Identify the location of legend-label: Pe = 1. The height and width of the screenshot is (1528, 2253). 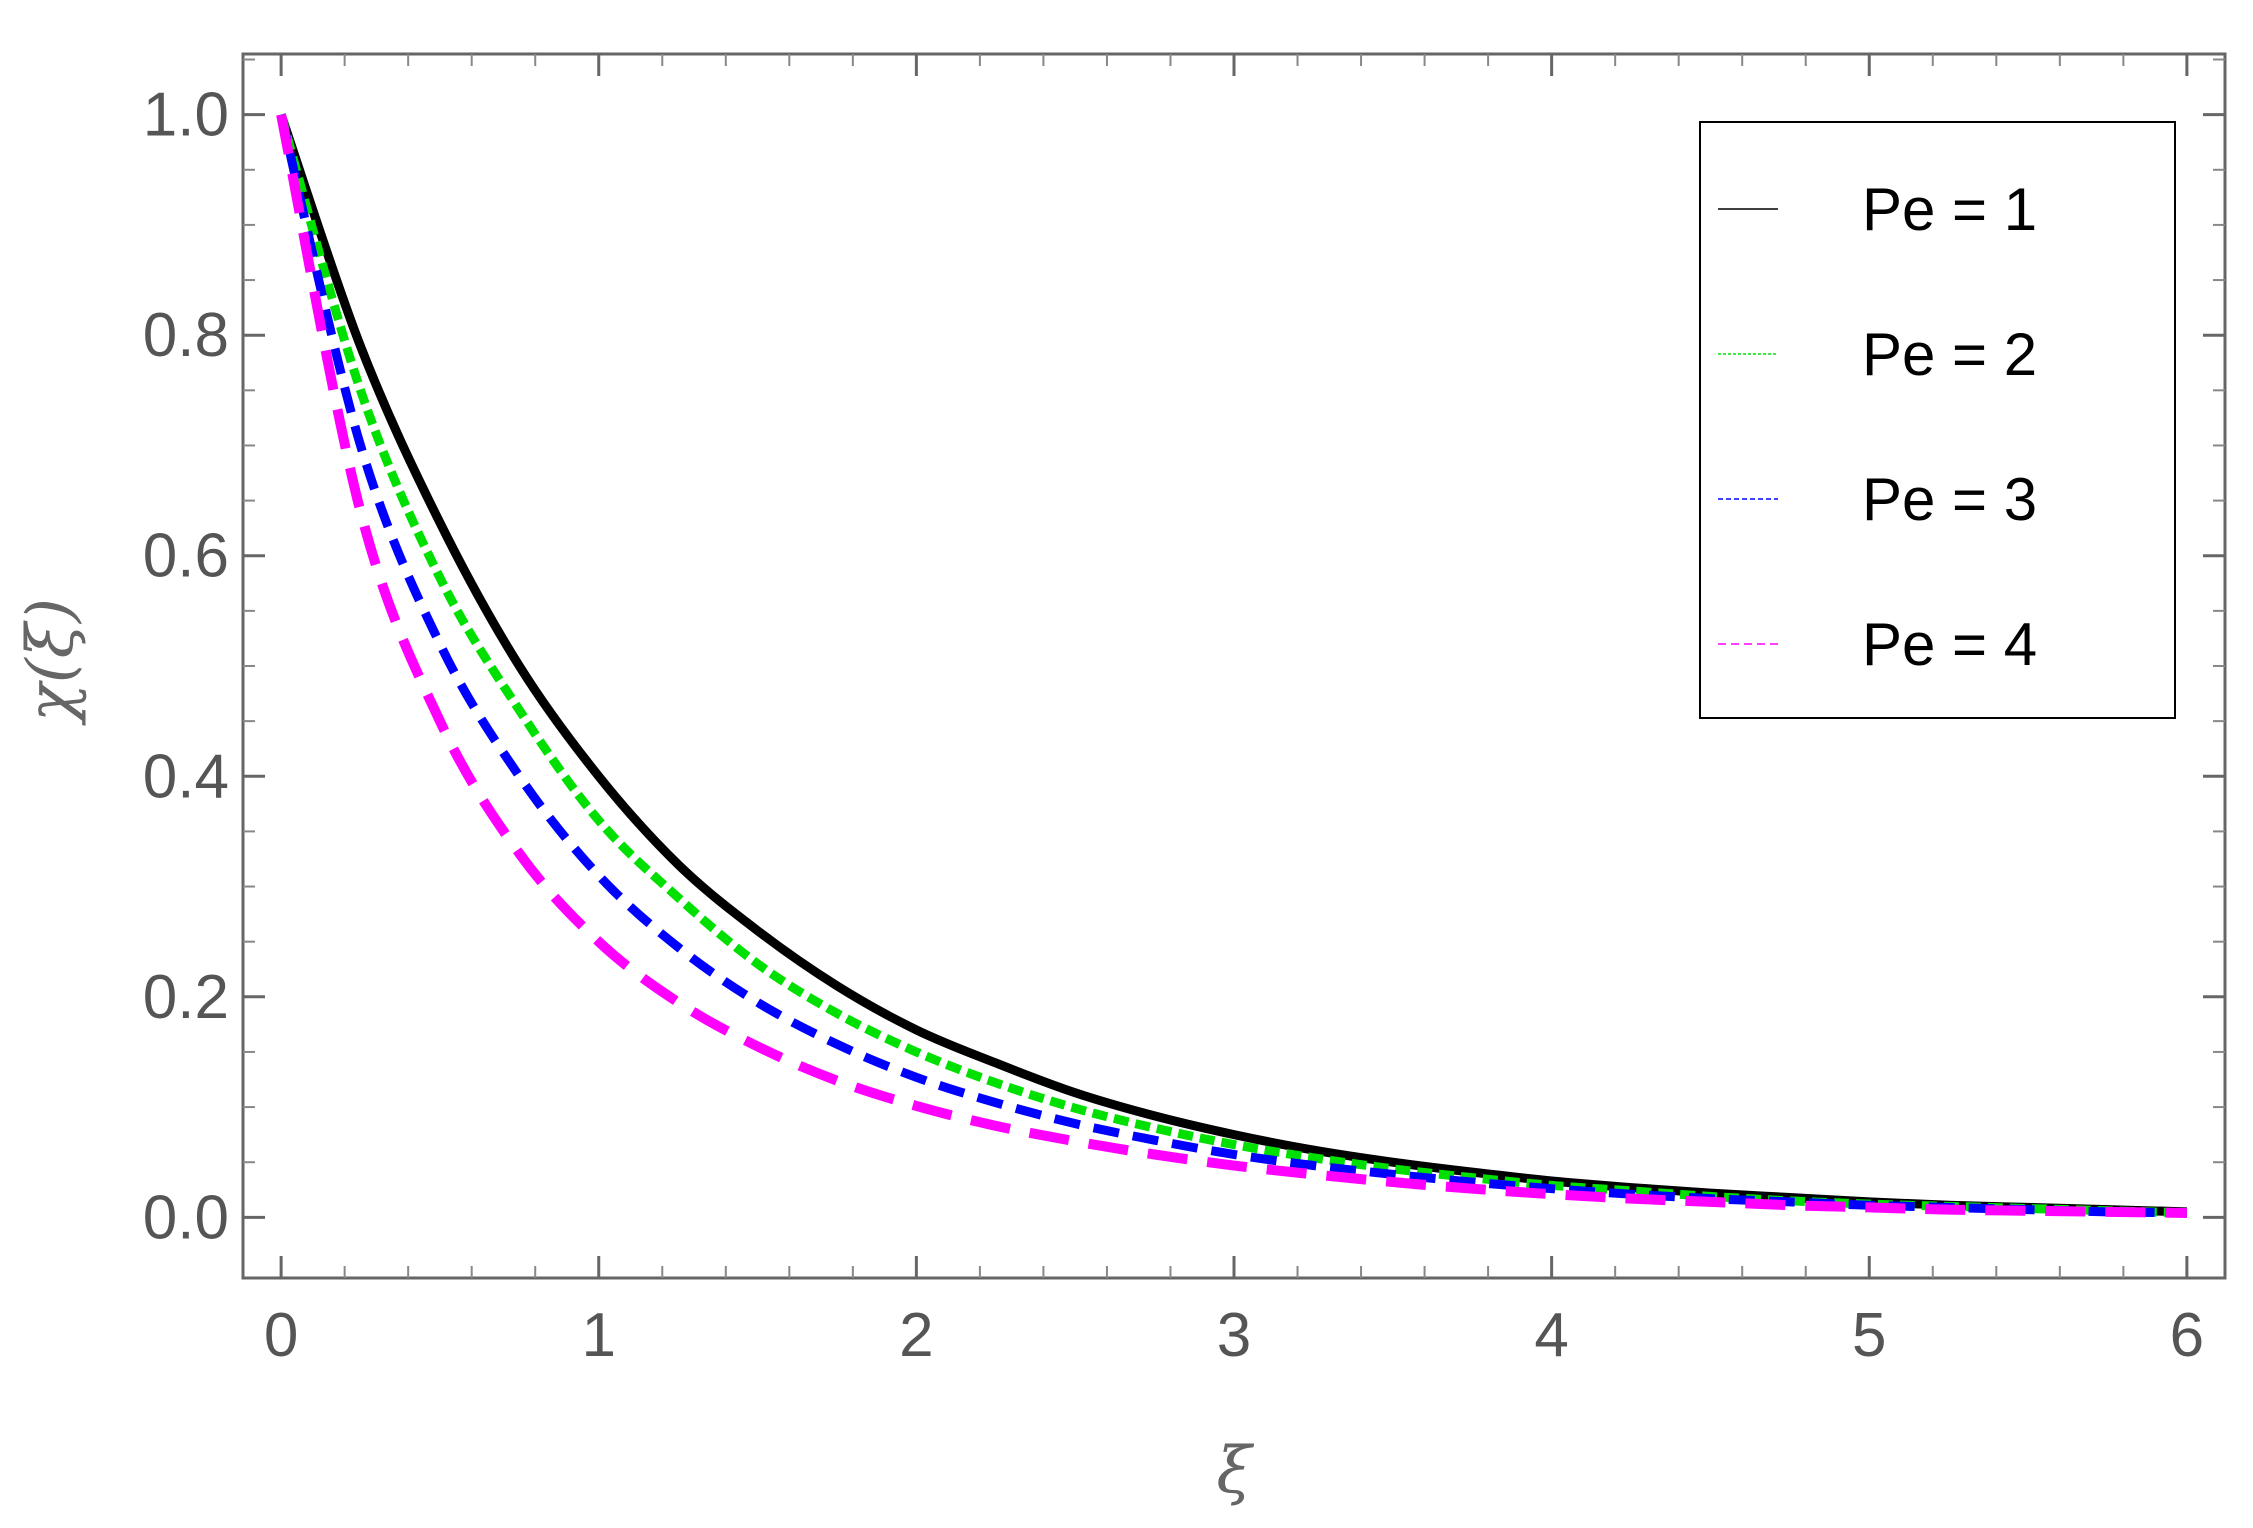
(1949, 209).